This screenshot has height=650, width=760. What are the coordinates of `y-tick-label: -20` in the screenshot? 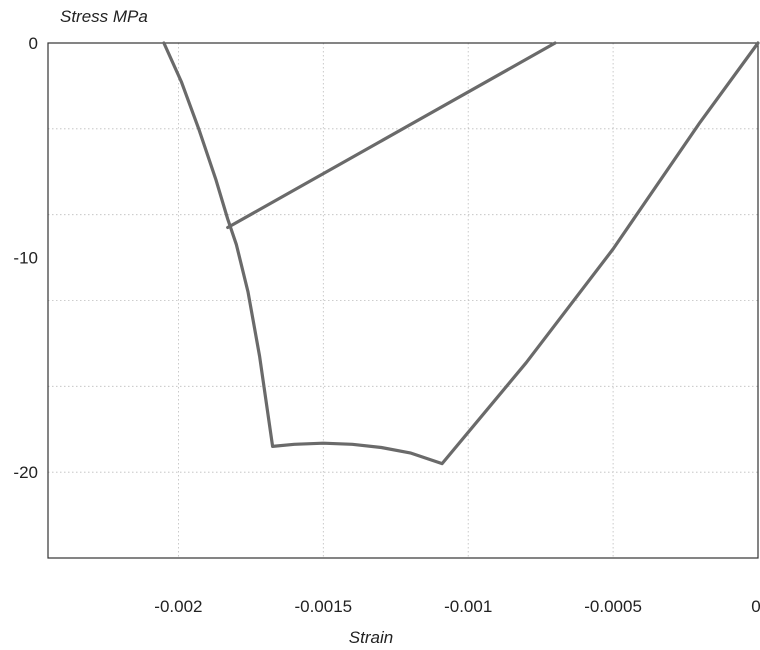 It's located at (25, 472).